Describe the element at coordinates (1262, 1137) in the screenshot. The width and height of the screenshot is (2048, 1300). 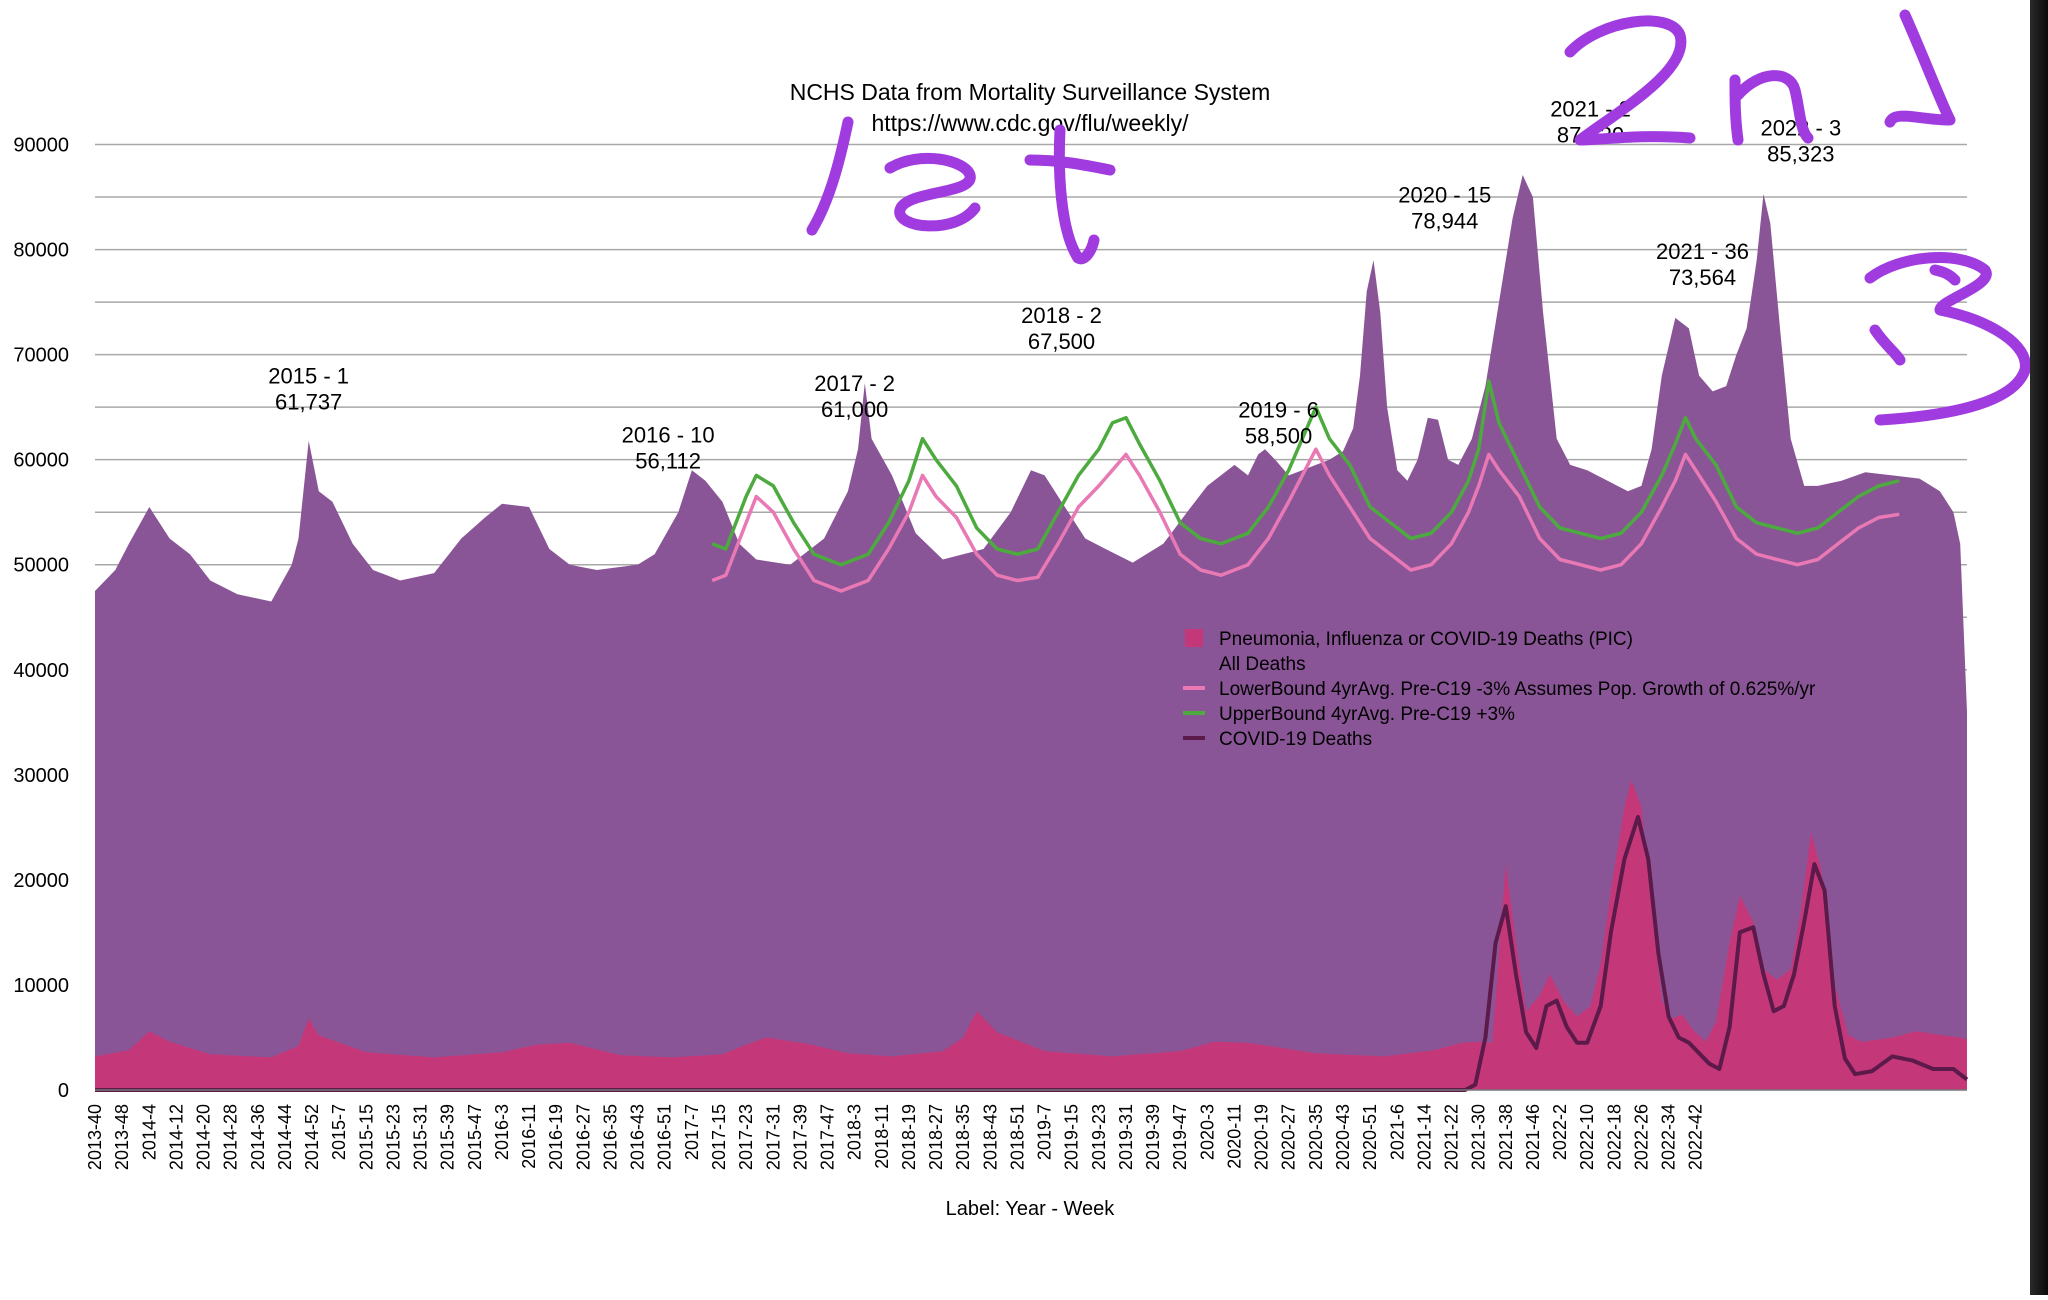
I see `x-tick-label: 2020-19` at that location.